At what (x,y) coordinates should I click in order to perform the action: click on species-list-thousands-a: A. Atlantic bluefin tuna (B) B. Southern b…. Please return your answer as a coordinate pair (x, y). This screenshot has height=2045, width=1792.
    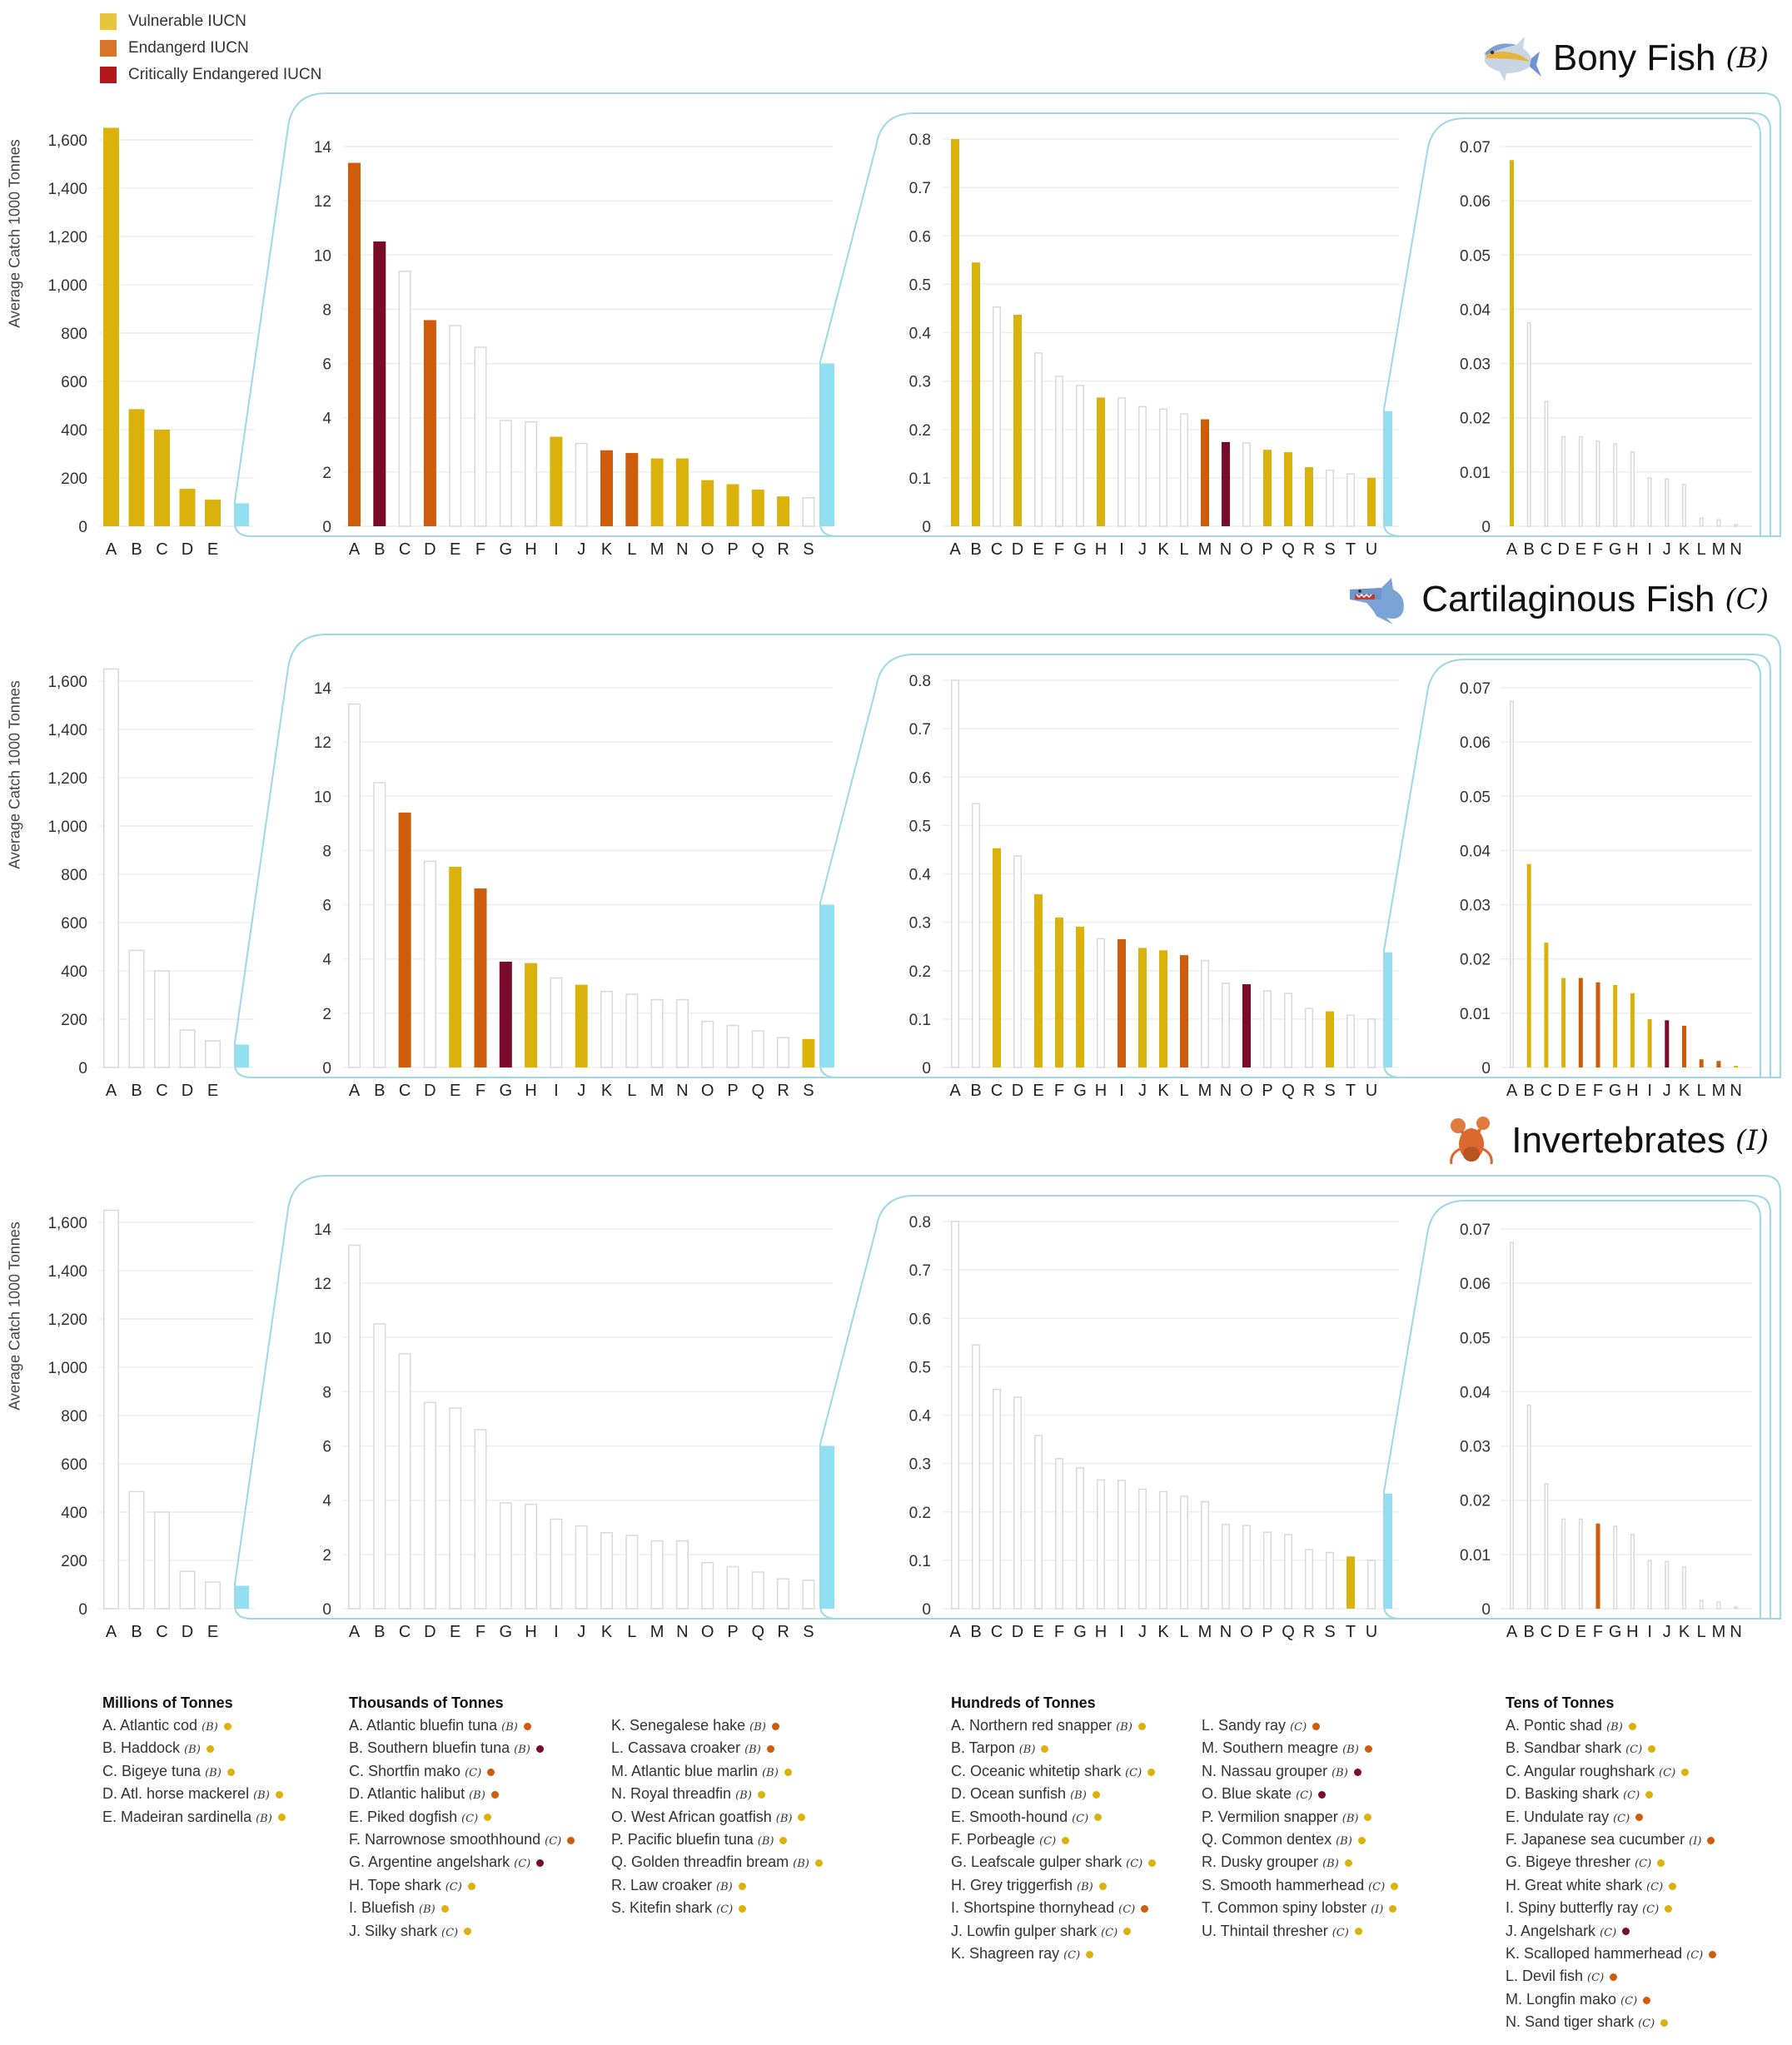
    Looking at the image, I should click on (462, 1829).